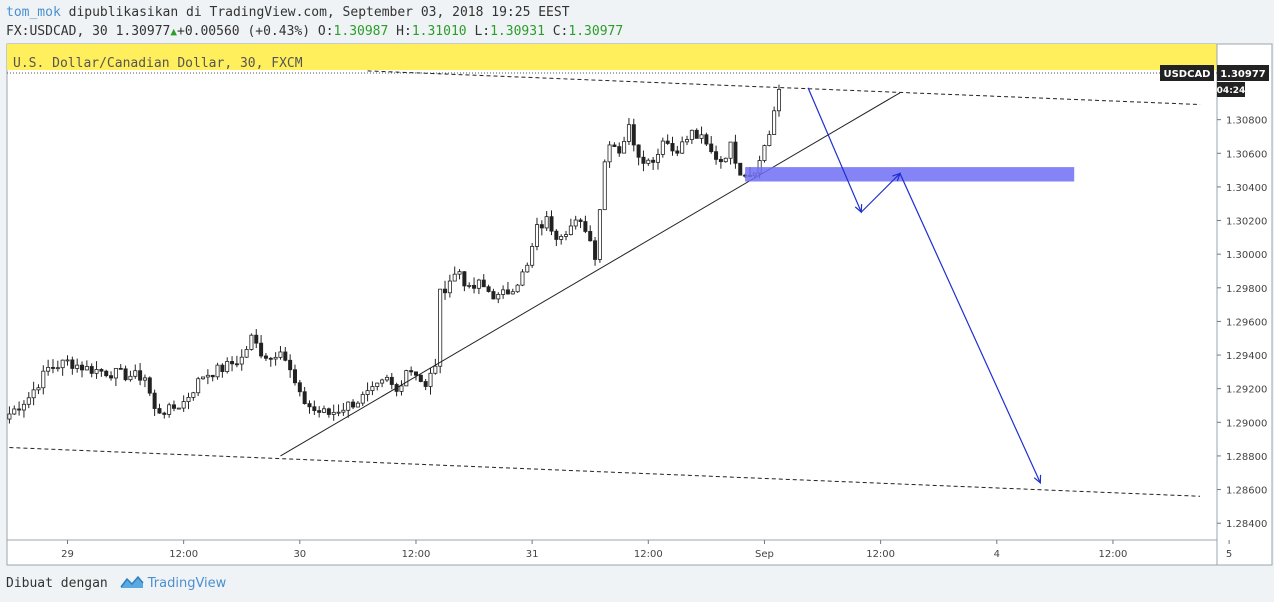 This screenshot has width=1274, height=602. I want to click on countdown-box, so click(1231, 89).